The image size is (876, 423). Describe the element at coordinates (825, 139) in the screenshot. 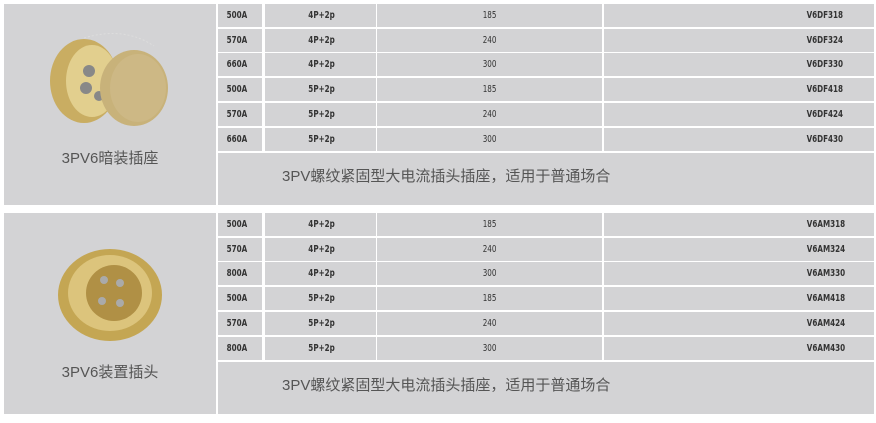

I see `cell-text: V6DF430` at that location.